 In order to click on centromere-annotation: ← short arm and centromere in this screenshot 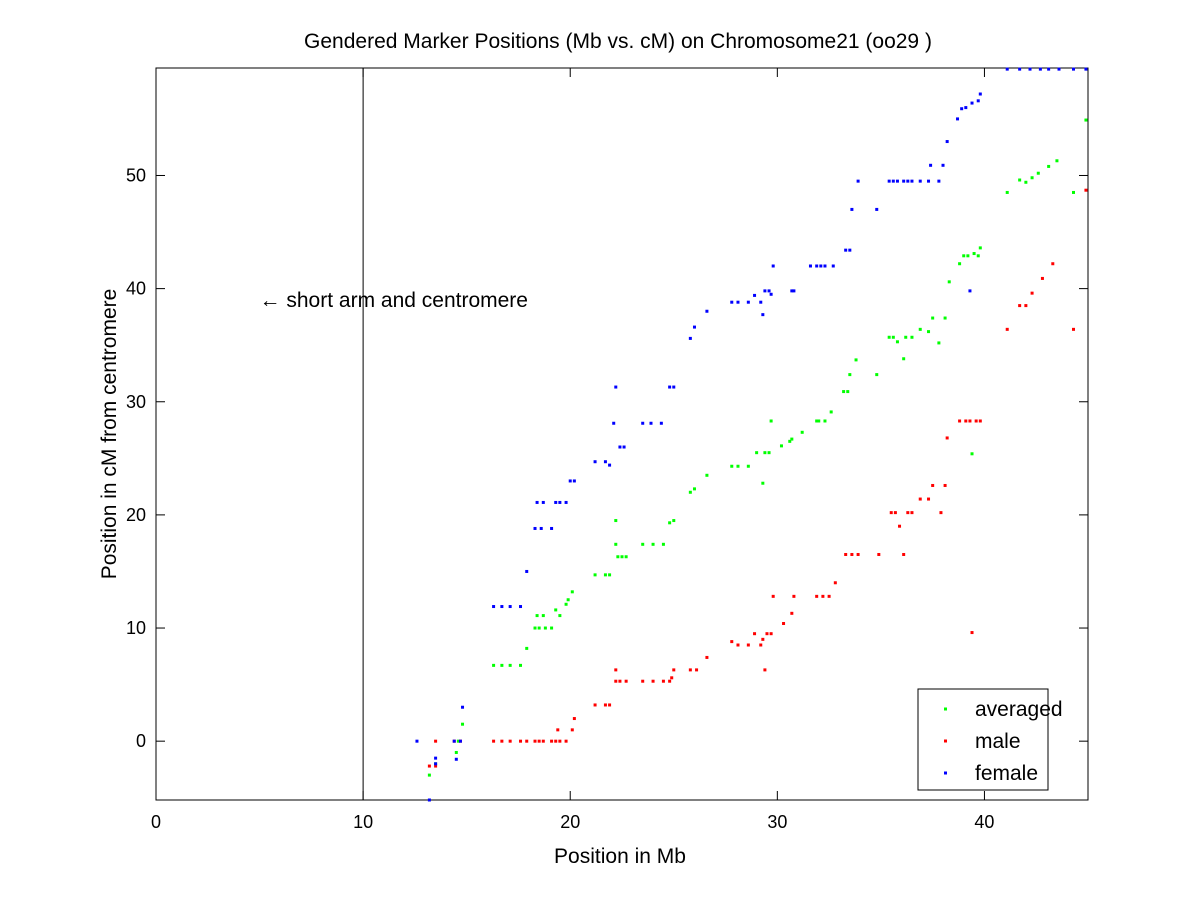, I will do `click(394, 300)`.